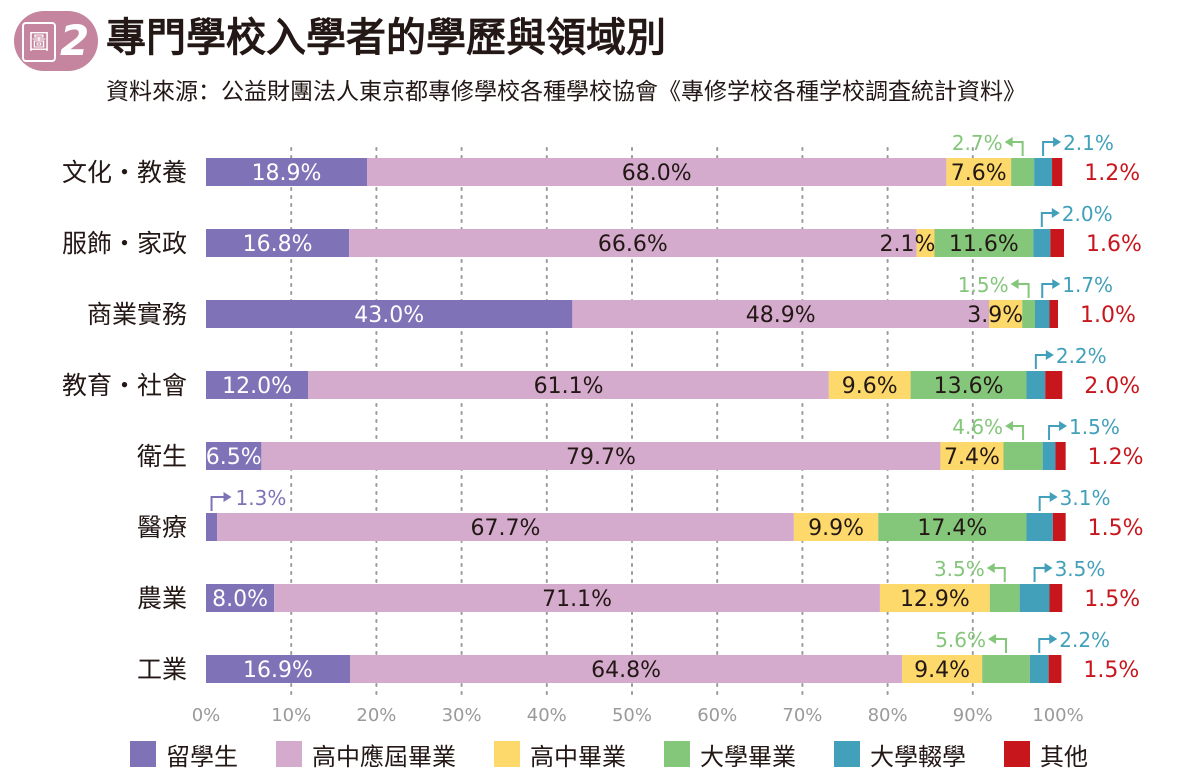 Image resolution: width=1177 pixels, height=782 pixels. What do you see at coordinates (918, 756) in the screenshot?
I see `legend-label: 大學輟學` at bounding box center [918, 756].